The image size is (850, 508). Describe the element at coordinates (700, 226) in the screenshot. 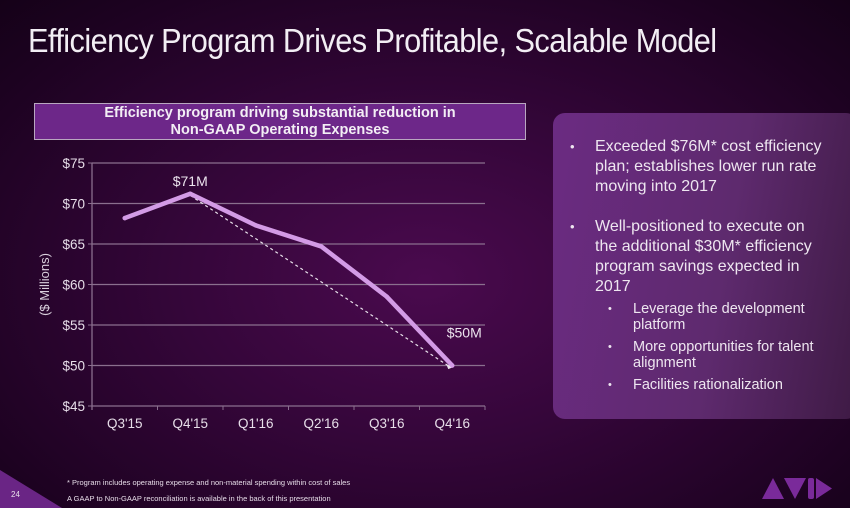

I see `bullet-line: Well-positioned to execute on` at that location.